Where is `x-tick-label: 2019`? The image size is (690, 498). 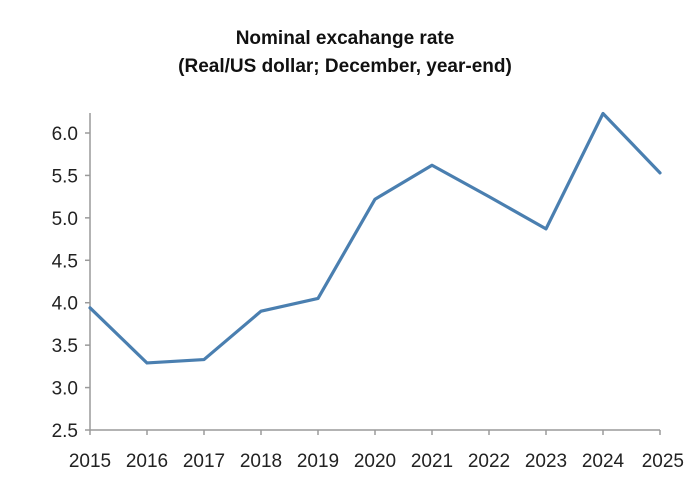 x-tick-label: 2019 is located at coordinates (318, 461).